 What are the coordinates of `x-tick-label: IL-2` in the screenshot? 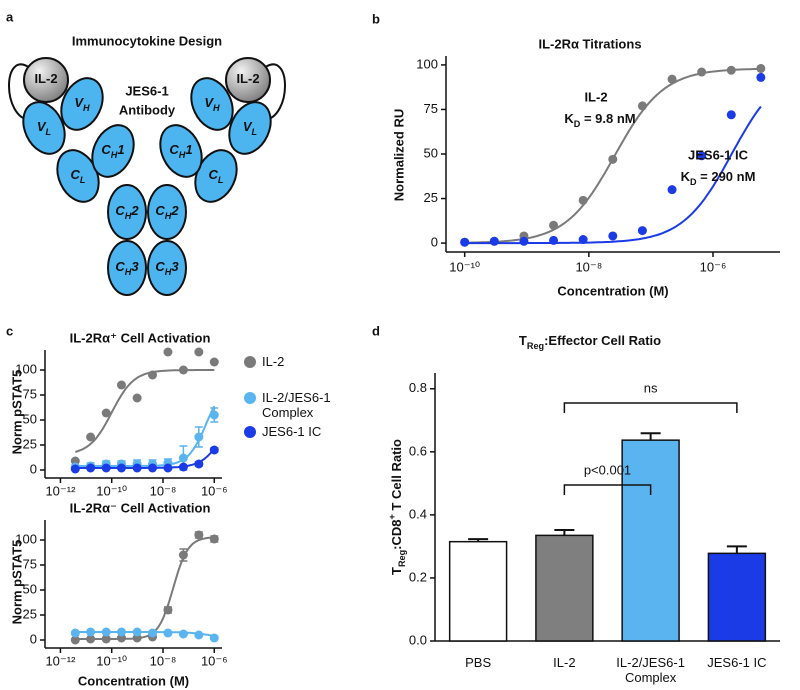 It's located at (564, 662).